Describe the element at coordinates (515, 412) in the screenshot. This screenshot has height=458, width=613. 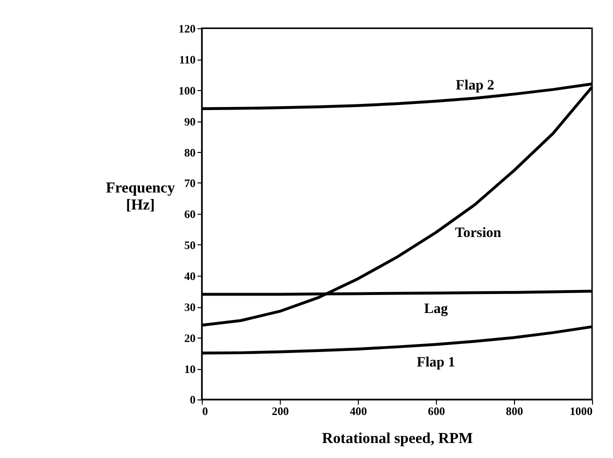
I see `x-tick-label: 800` at that location.